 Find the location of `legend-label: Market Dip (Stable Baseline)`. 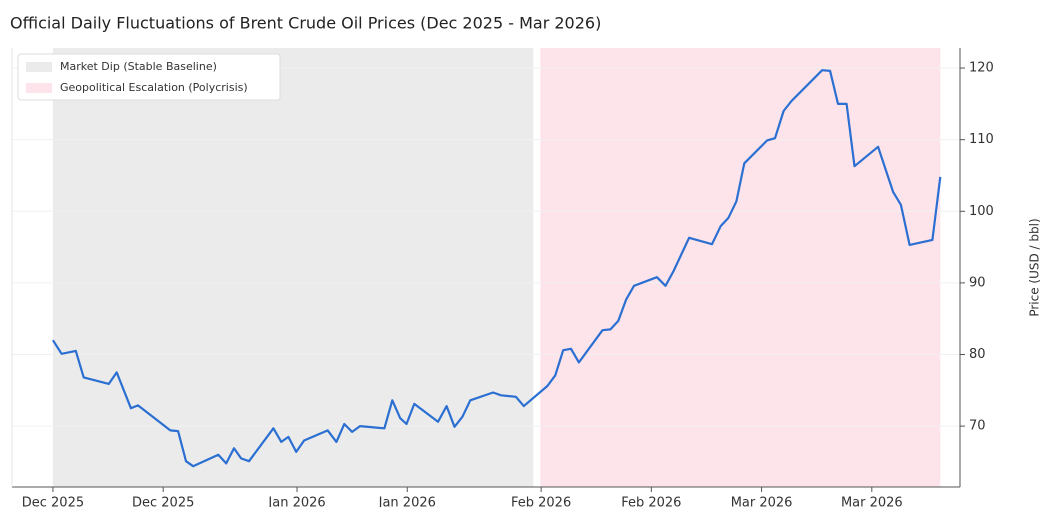

legend-label: Market Dip (Stable Baseline) is located at coordinates (138, 66).